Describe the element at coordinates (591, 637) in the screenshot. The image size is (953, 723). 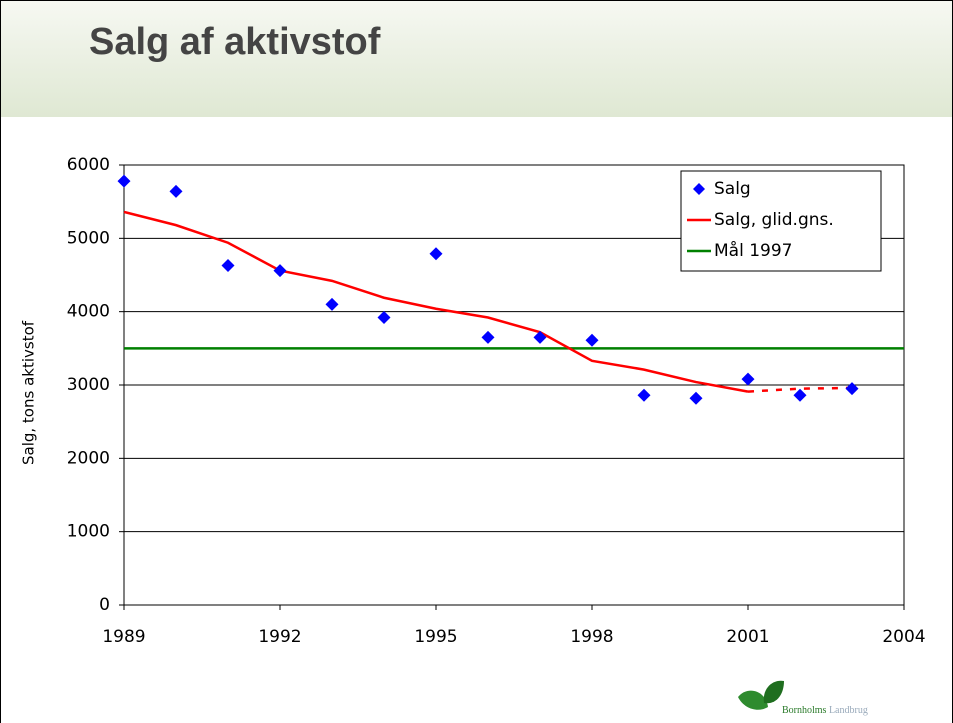
I see `x-tick-label: 1998` at that location.